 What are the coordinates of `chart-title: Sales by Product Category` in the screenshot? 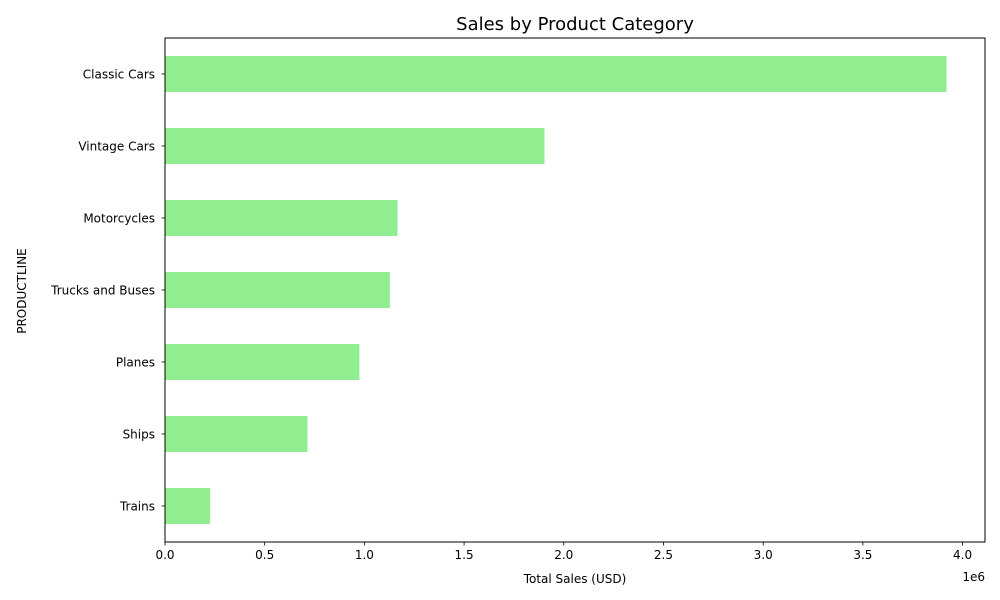 It's located at (575, 24).